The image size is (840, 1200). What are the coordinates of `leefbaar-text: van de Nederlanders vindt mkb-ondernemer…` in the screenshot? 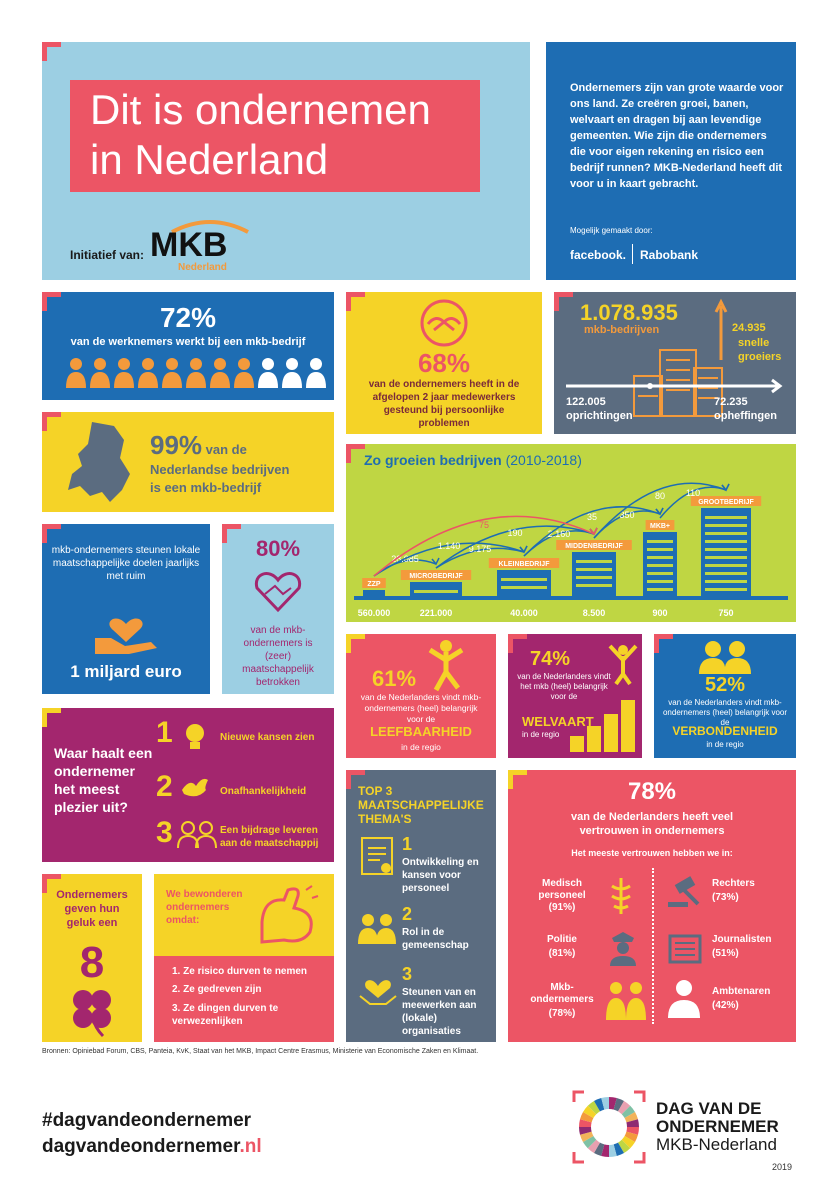 It's located at (421, 708).